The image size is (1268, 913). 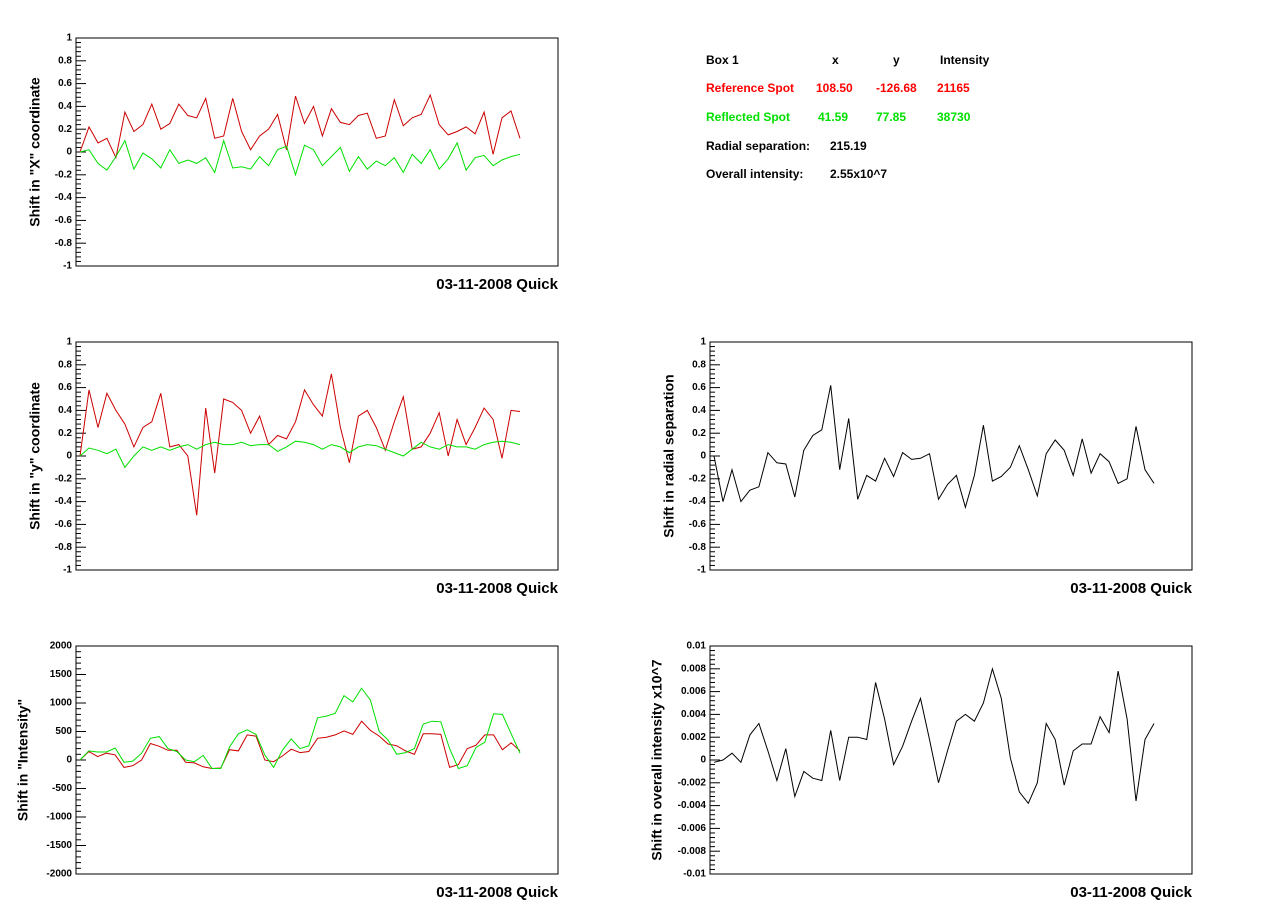 I want to click on y-tick-label: -0.004, so click(x=692, y=805).